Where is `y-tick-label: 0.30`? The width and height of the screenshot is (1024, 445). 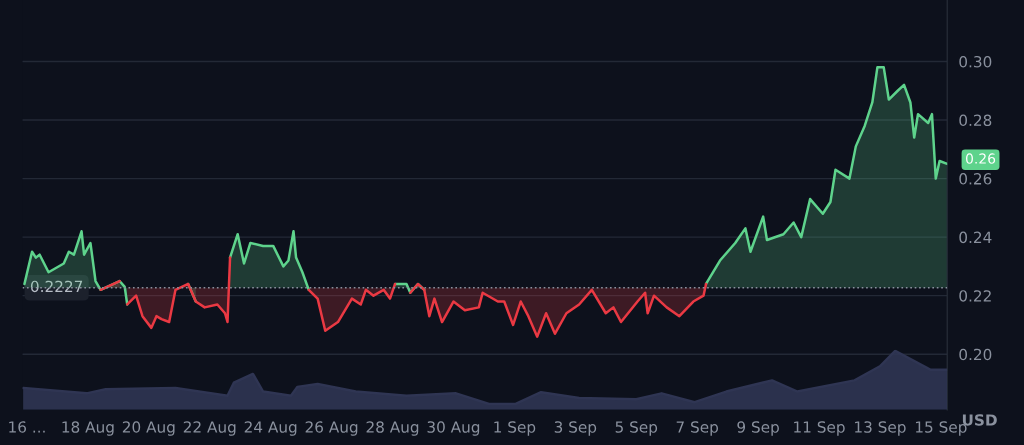 y-tick-label: 0.30 is located at coordinates (975, 61).